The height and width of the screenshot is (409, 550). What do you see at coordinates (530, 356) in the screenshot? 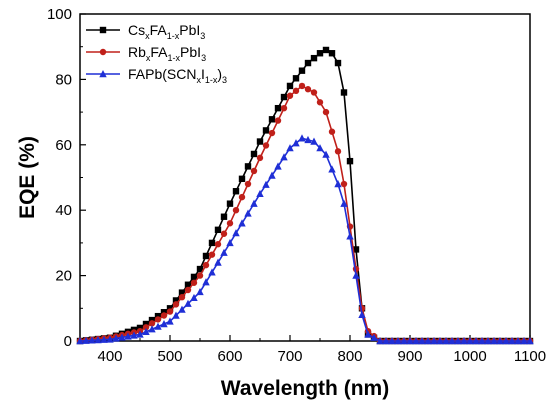
I see `x-tick-label: 1100` at bounding box center [530, 356].